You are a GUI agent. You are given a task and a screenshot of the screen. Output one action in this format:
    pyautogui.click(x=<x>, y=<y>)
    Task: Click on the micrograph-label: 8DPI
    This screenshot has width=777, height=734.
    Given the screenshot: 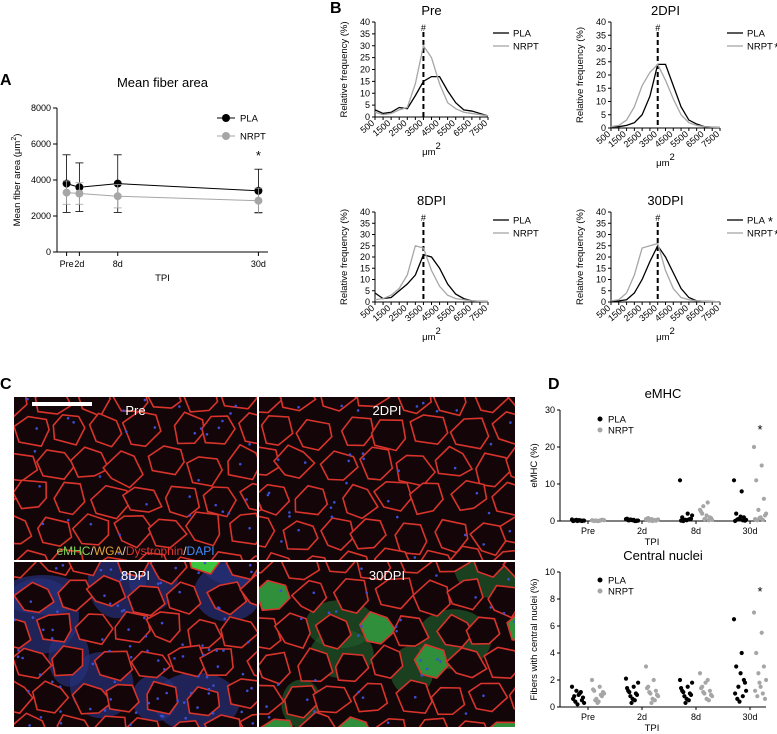 What is the action you would take?
    pyautogui.click(x=135, y=575)
    